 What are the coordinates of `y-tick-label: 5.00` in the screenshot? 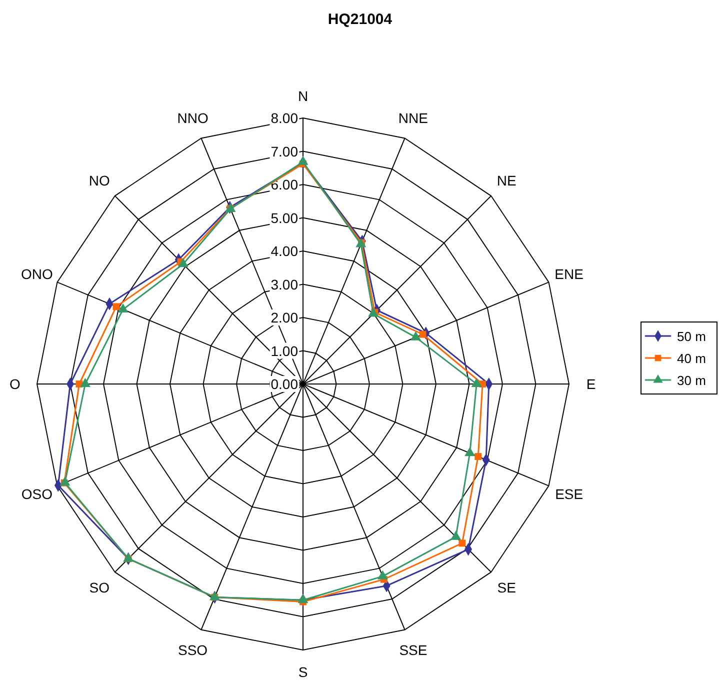 It's located at (284, 218).